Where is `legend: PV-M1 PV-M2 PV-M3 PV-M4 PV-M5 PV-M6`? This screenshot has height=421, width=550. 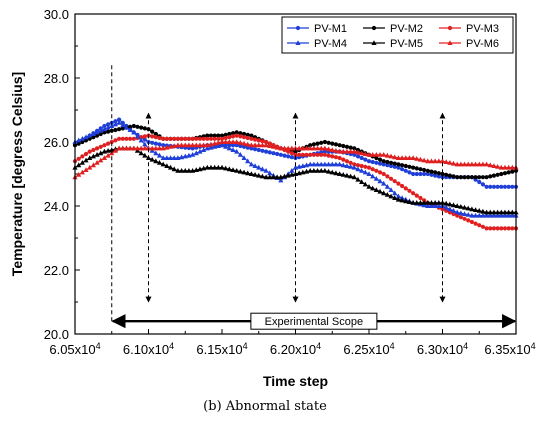 legend: PV-M1 PV-M2 PV-M3 PV-M4 PV-M5 PV-M6 is located at coordinates (397, 35).